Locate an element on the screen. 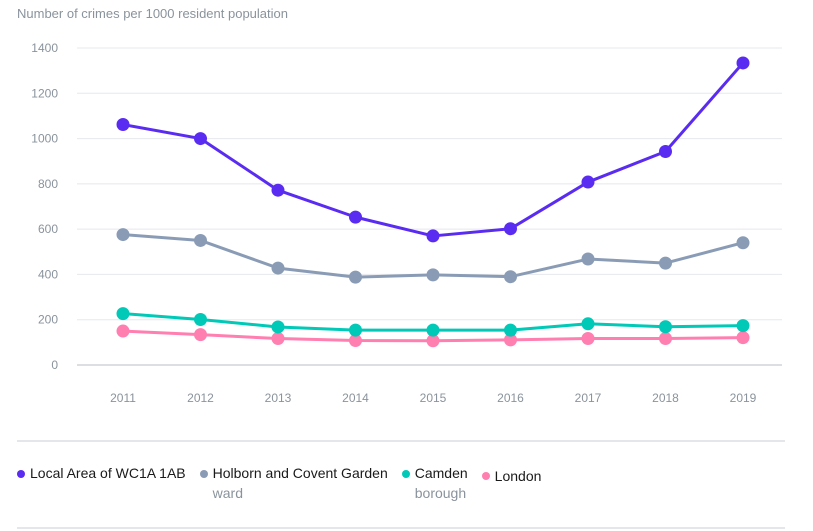 This screenshot has width=813, height=531. legend-sublabel: borough is located at coordinates (440, 493).